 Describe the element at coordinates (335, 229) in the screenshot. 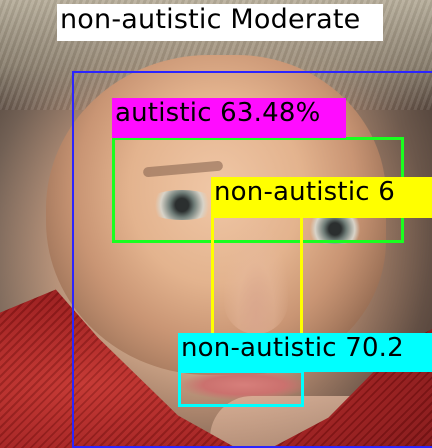

I see `right-eye` at that location.